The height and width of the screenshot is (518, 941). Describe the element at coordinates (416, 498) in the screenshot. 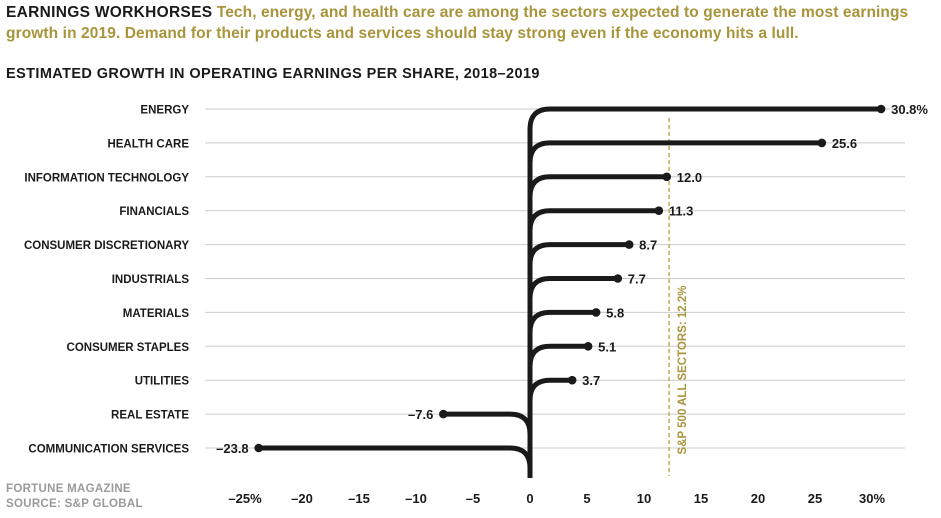

I see `x-tick-label: –10` at that location.